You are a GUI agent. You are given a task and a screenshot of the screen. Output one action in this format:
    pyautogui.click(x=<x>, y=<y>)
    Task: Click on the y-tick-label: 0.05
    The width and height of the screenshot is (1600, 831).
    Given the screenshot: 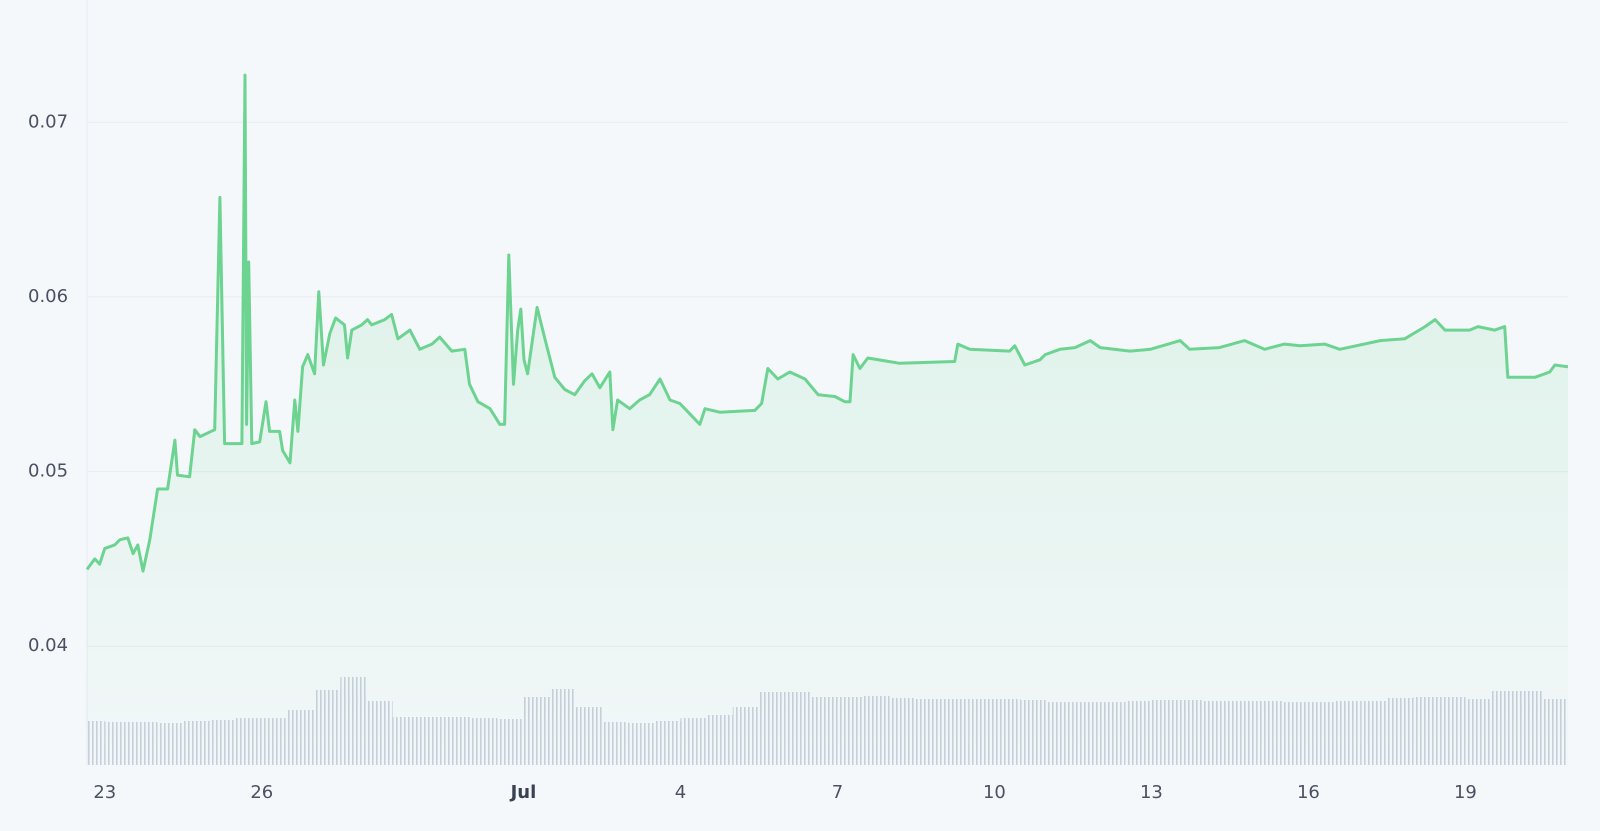 What is the action you would take?
    pyautogui.click(x=48, y=471)
    